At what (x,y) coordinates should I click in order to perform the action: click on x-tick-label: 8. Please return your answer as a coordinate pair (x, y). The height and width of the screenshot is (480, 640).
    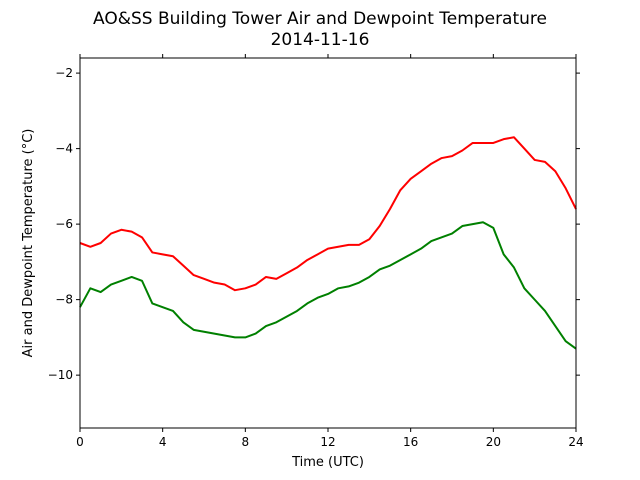
    Looking at the image, I should click on (246, 442).